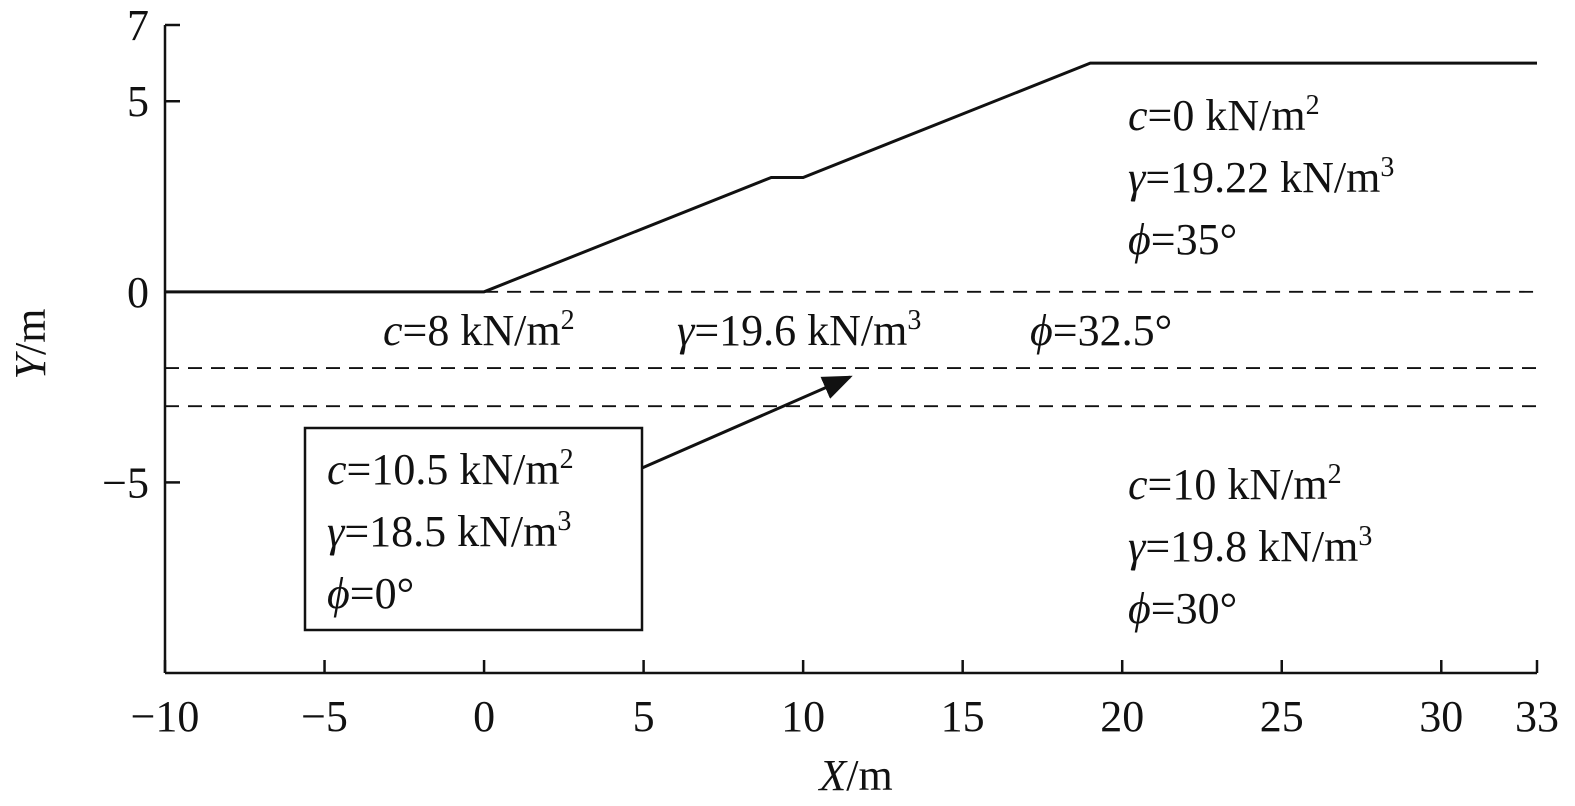 The image size is (1575, 806). Describe the element at coordinates (125, 482) in the screenshot. I see `y-tick-label: −5` at that location.